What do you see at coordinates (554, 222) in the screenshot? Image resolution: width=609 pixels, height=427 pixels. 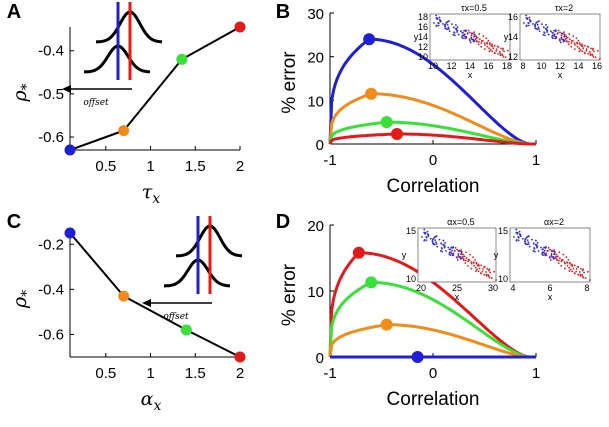 I see `scatter-inset-2-title: αx=2` at bounding box center [554, 222].